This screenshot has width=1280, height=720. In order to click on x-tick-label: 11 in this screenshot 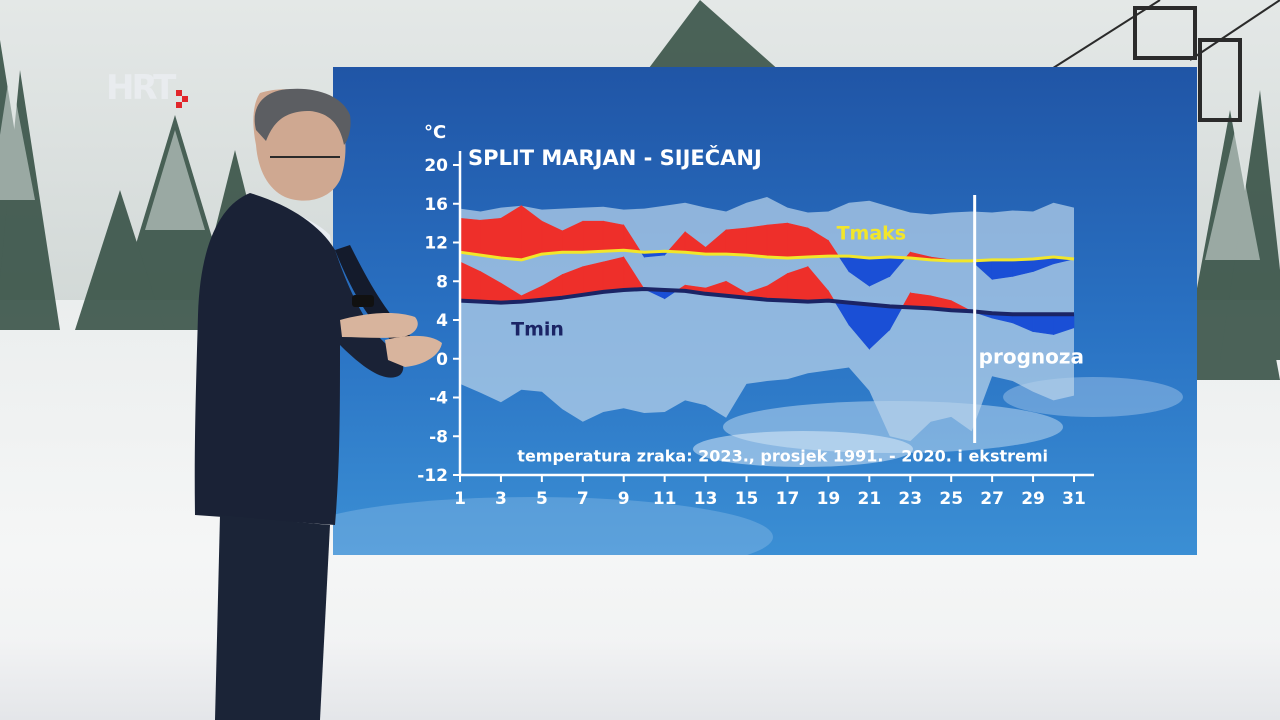, I will do `click(665, 499)`.